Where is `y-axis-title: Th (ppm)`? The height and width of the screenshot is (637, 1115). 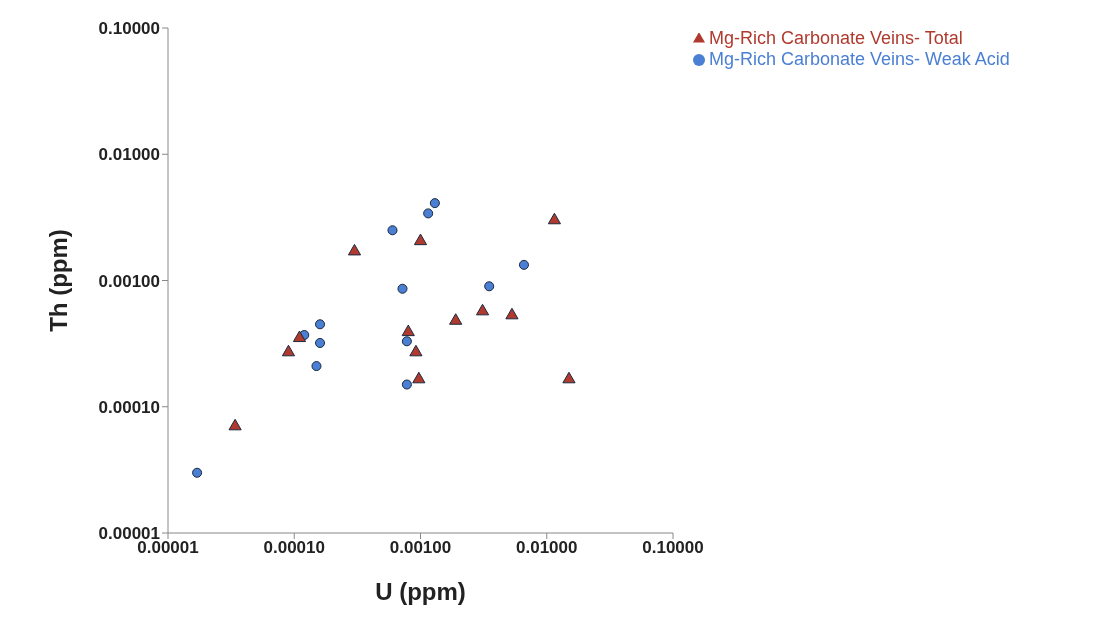 y-axis-title: Th (ppm) is located at coordinates (58, 280).